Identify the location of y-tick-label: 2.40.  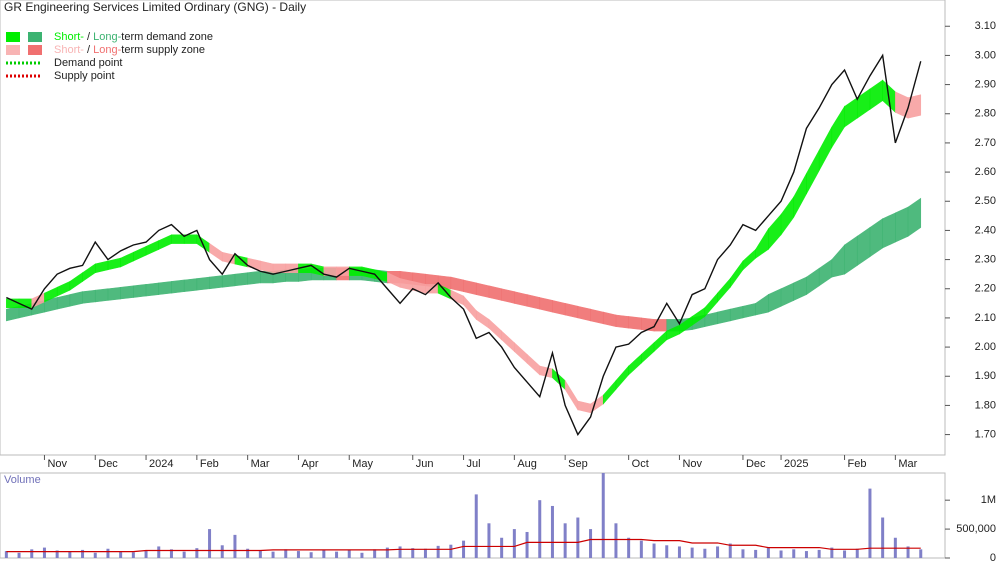
(985, 230).